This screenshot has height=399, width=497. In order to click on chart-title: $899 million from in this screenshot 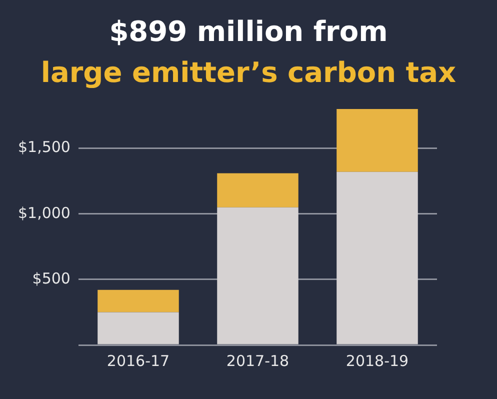, I will do `click(248, 32)`.